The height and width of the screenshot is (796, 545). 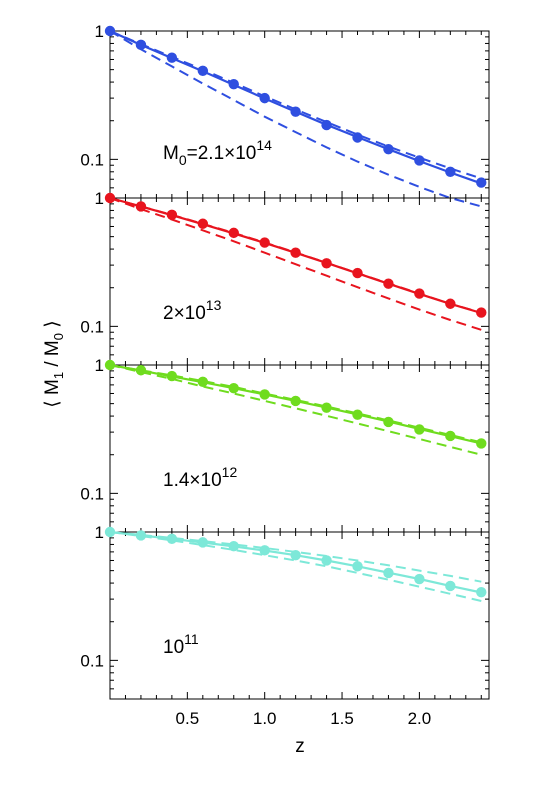 What do you see at coordinates (52, 393) in the screenshot?
I see `y-axis-title-open: ⟨ M` at bounding box center [52, 393].